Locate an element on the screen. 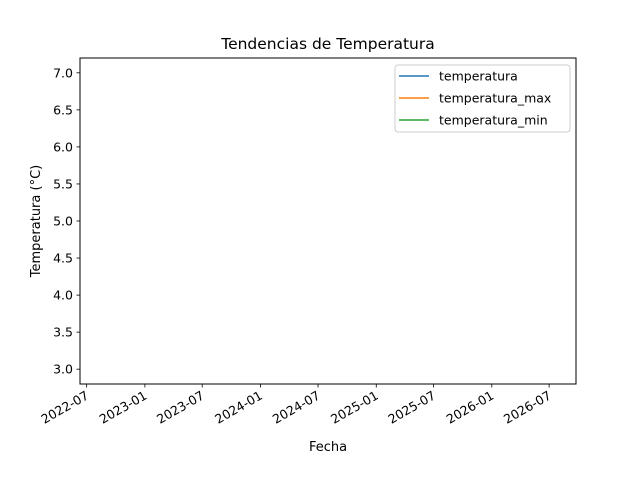 The height and width of the screenshot is (480, 640). y-tick-label: 5.5 is located at coordinates (63, 183).